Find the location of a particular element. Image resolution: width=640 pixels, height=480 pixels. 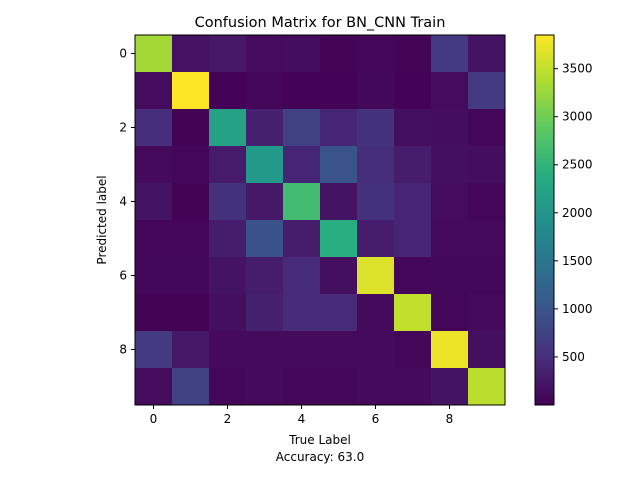

y-axis-ticks: 0 2 4 6 8 is located at coordinates (127, 202).